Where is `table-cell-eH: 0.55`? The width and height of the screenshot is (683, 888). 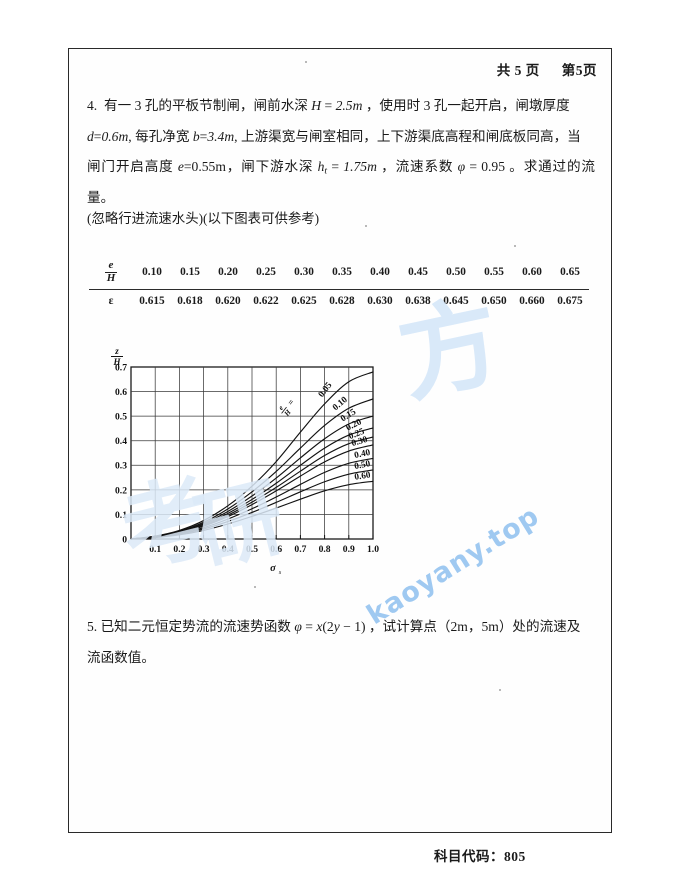 table-cell-eH: 0.55 is located at coordinates (494, 272).